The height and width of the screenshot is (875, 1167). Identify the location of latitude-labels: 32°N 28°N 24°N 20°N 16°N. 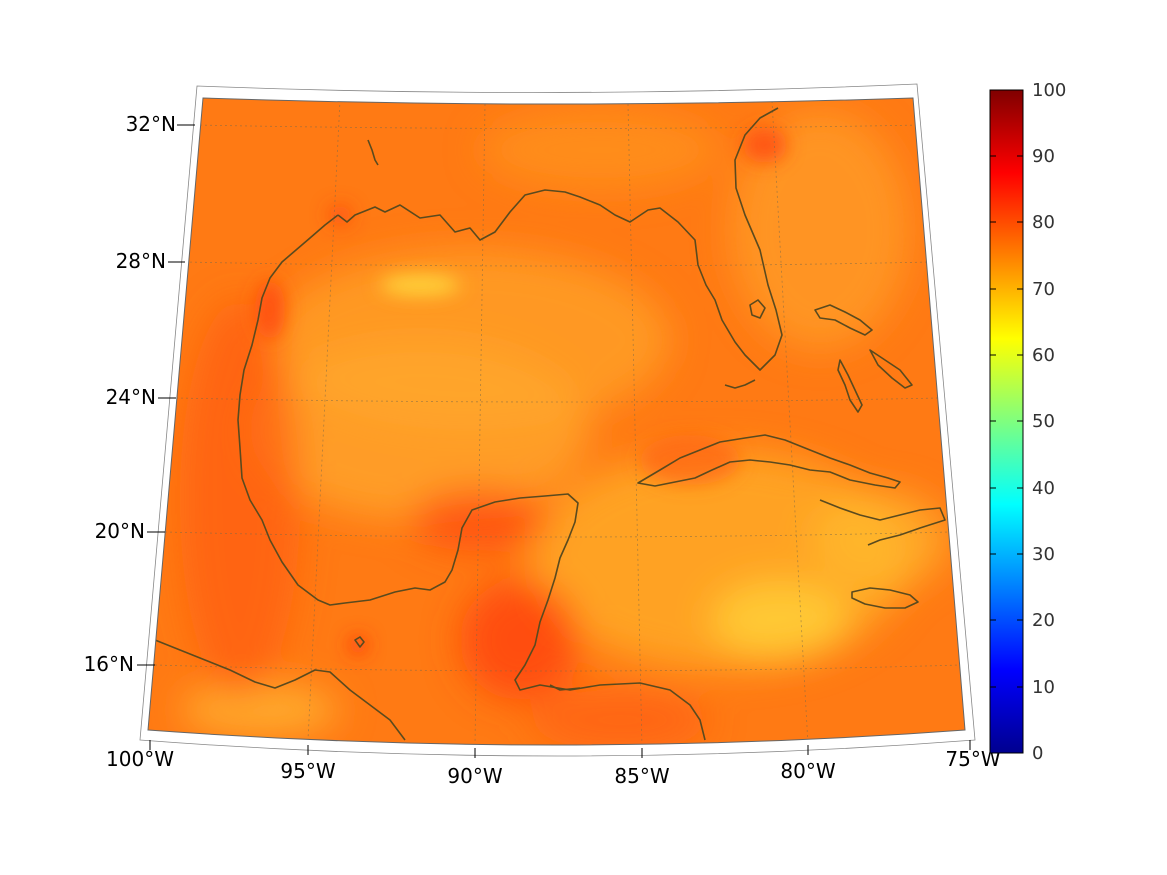
(130, 394).